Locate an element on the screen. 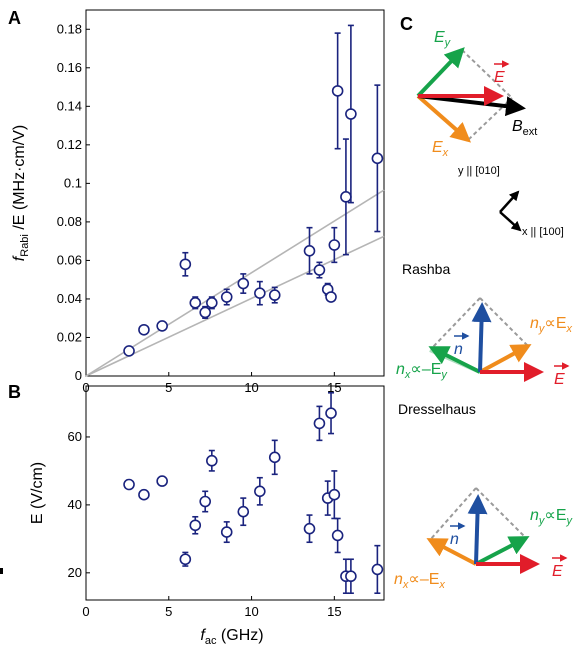 The height and width of the screenshot is (650, 587). rashba-diagram: Rashba n ny∝Ex nx∝–Ey E is located at coordinates (484, 324).